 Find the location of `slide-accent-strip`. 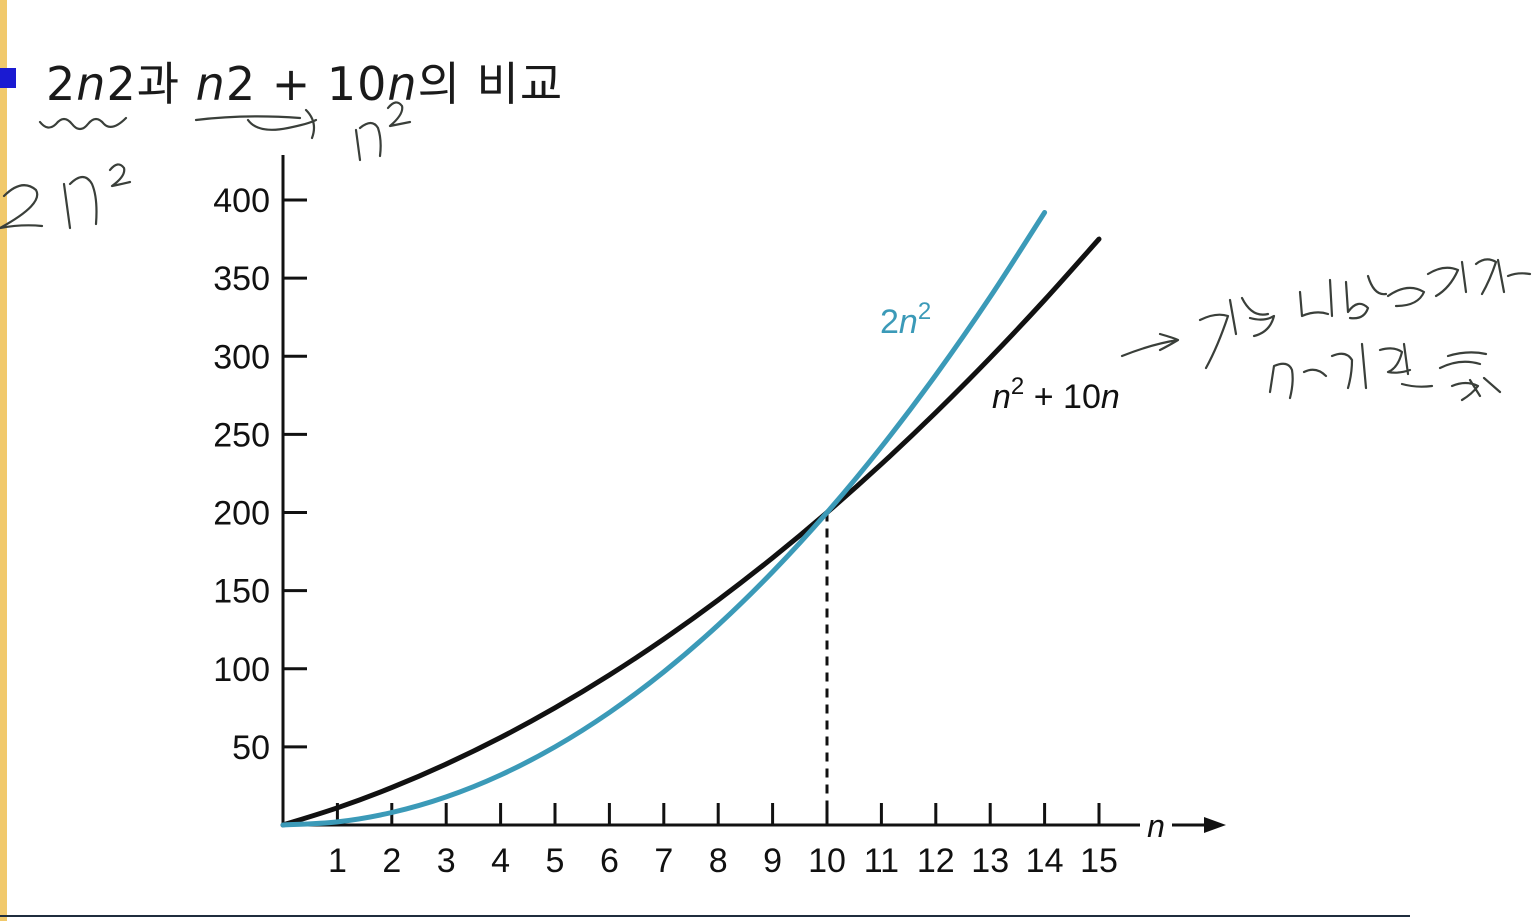

slide-accent-strip is located at coordinates (3, 460).